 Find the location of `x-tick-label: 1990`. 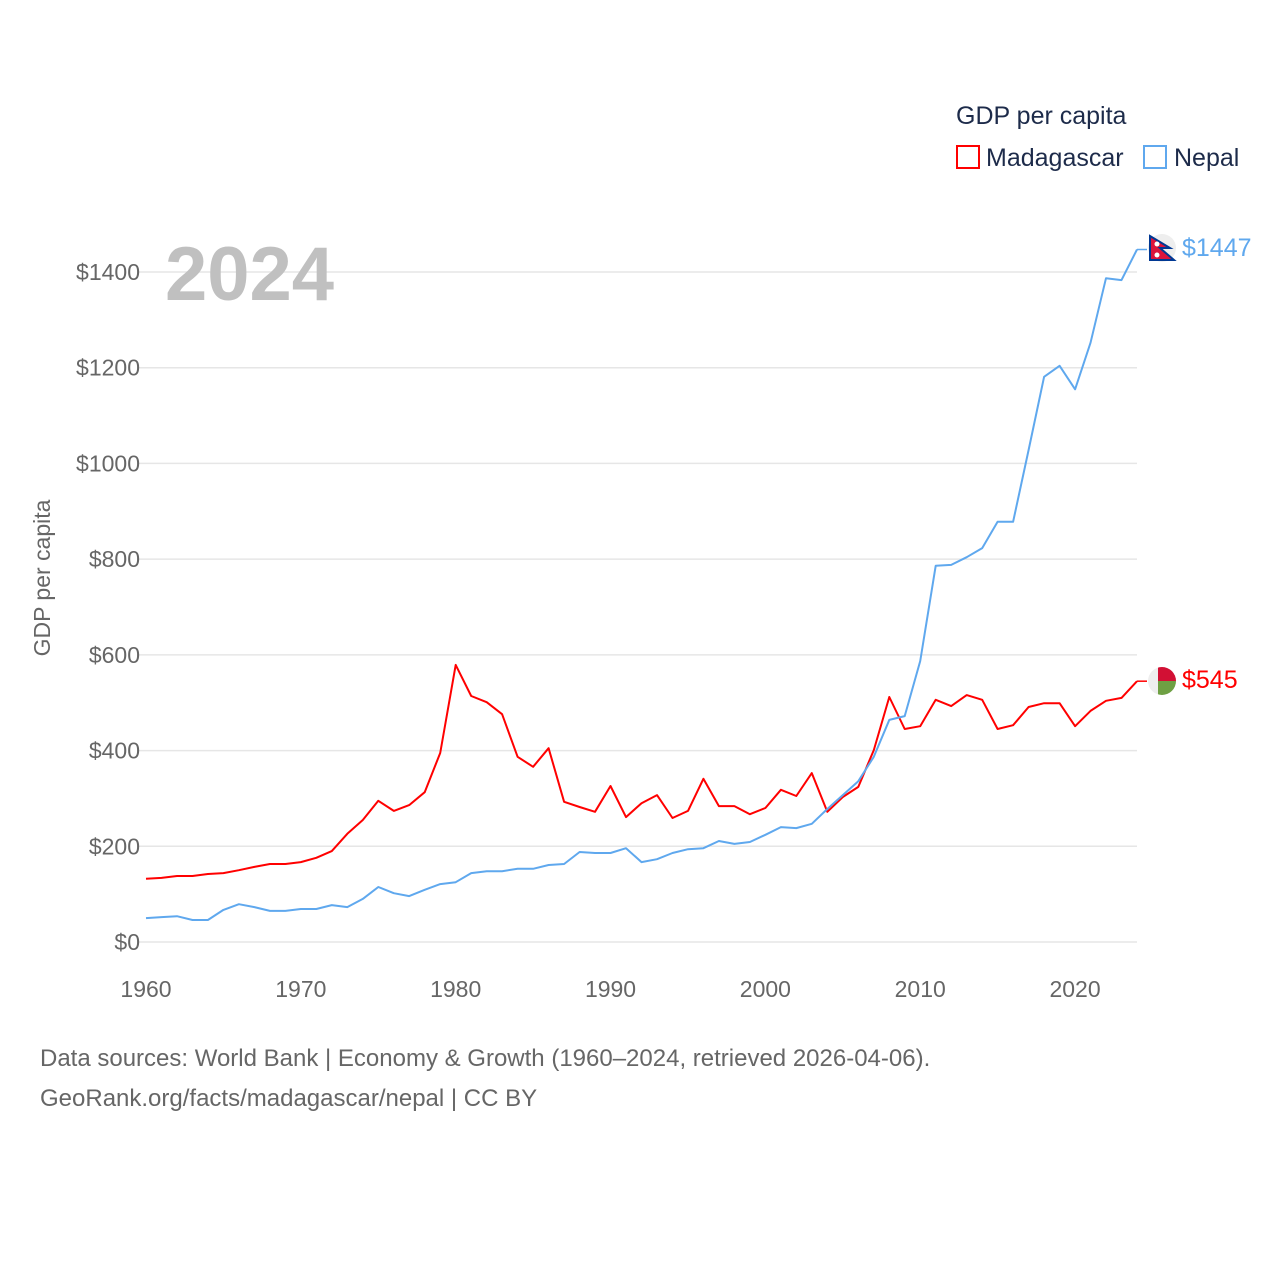

x-tick-label: 1990 is located at coordinates (610, 989).